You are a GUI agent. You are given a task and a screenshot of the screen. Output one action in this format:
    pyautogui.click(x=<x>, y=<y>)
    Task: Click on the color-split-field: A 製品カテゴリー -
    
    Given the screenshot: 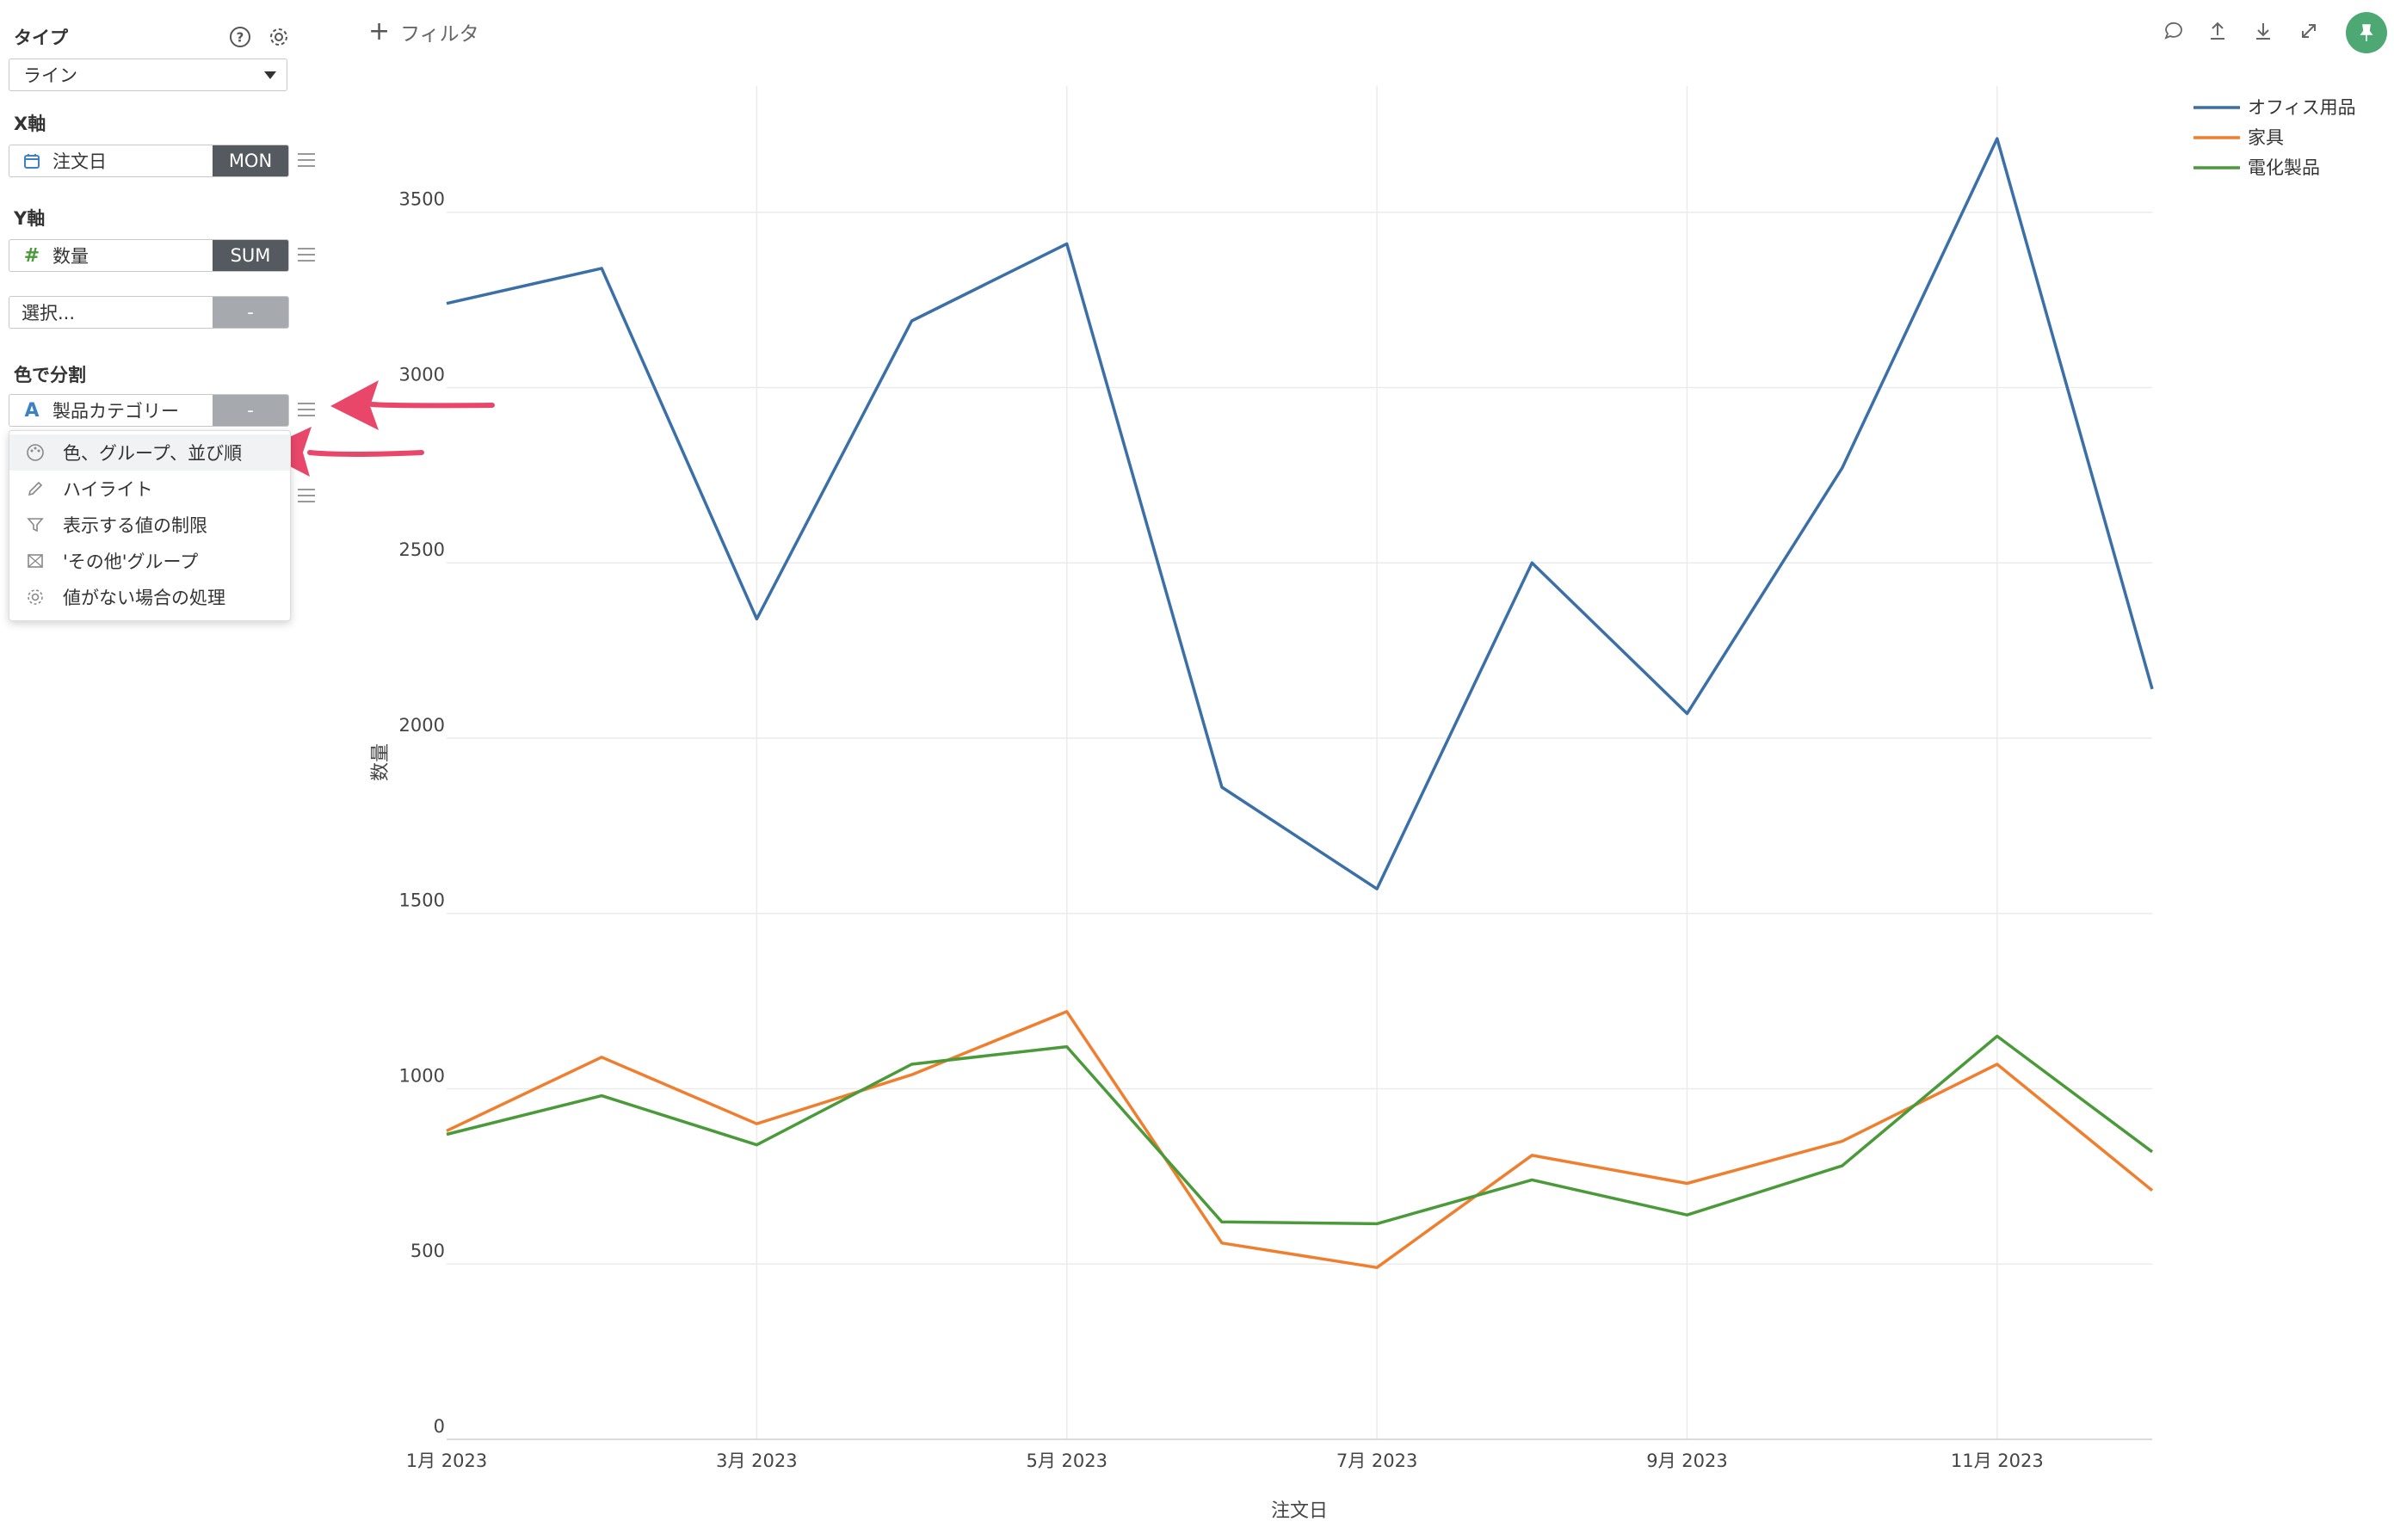 What is the action you would take?
    pyautogui.click(x=149, y=410)
    